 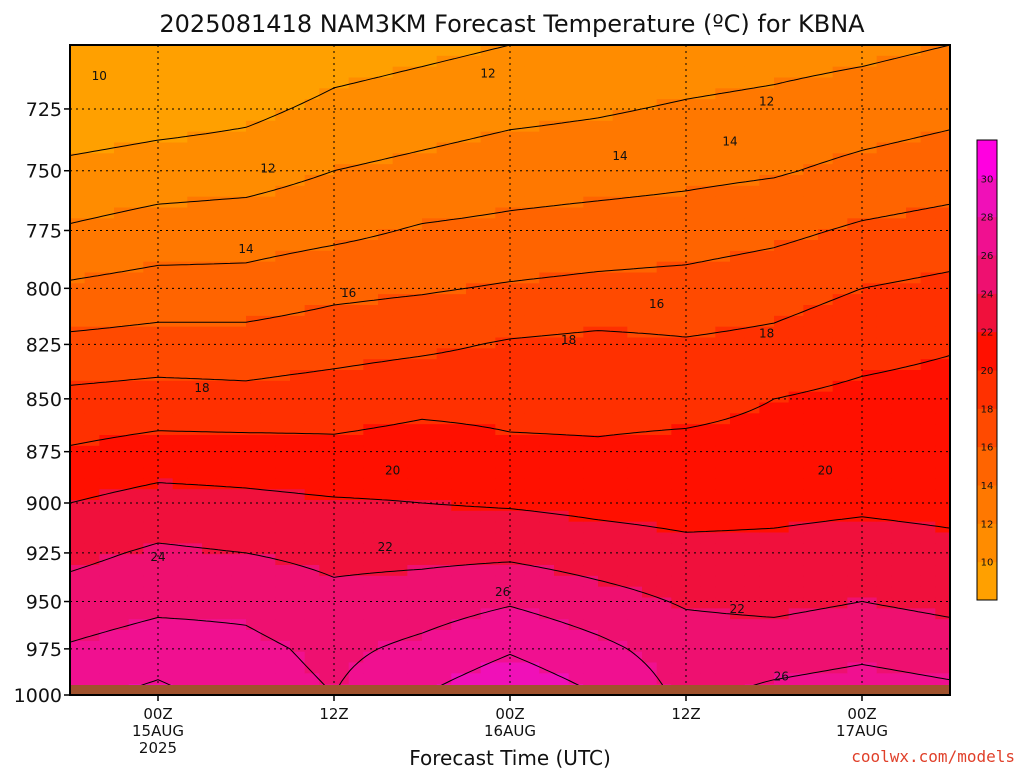 I want to click on colorbar-tick-label: 14, so click(x=987, y=486).